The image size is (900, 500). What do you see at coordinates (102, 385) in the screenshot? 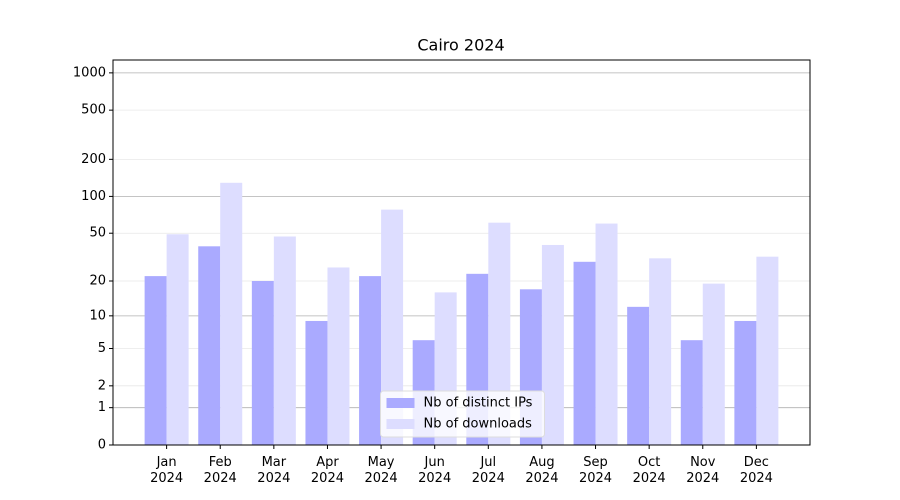
I see `y-tick-label: 2` at bounding box center [102, 385].